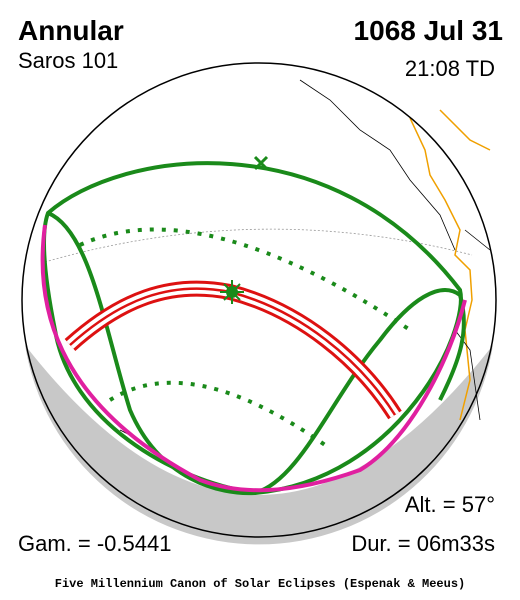 The height and width of the screenshot is (600, 520). I want to click on eclipse-type: Annular, so click(71, 30).